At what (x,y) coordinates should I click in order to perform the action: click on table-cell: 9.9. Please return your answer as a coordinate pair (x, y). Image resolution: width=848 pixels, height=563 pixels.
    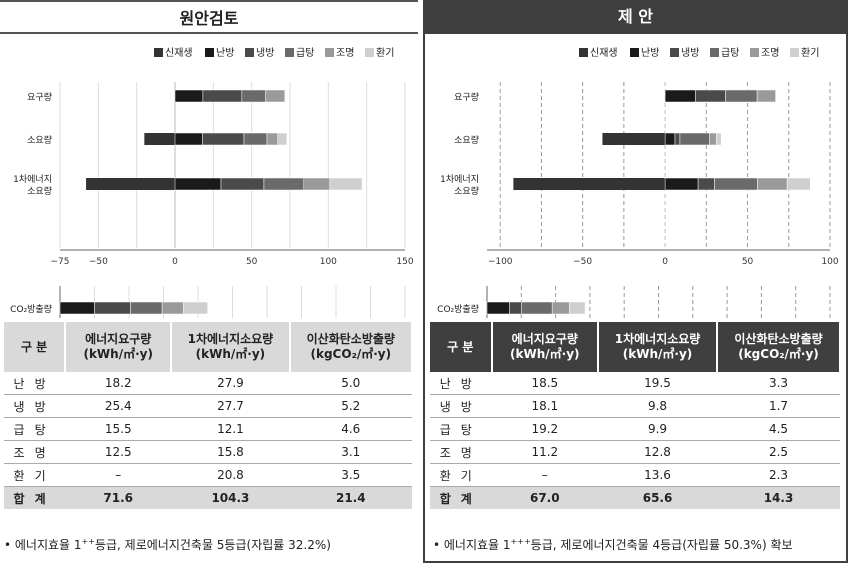
    Looking at the image, I should click on (657, 429).